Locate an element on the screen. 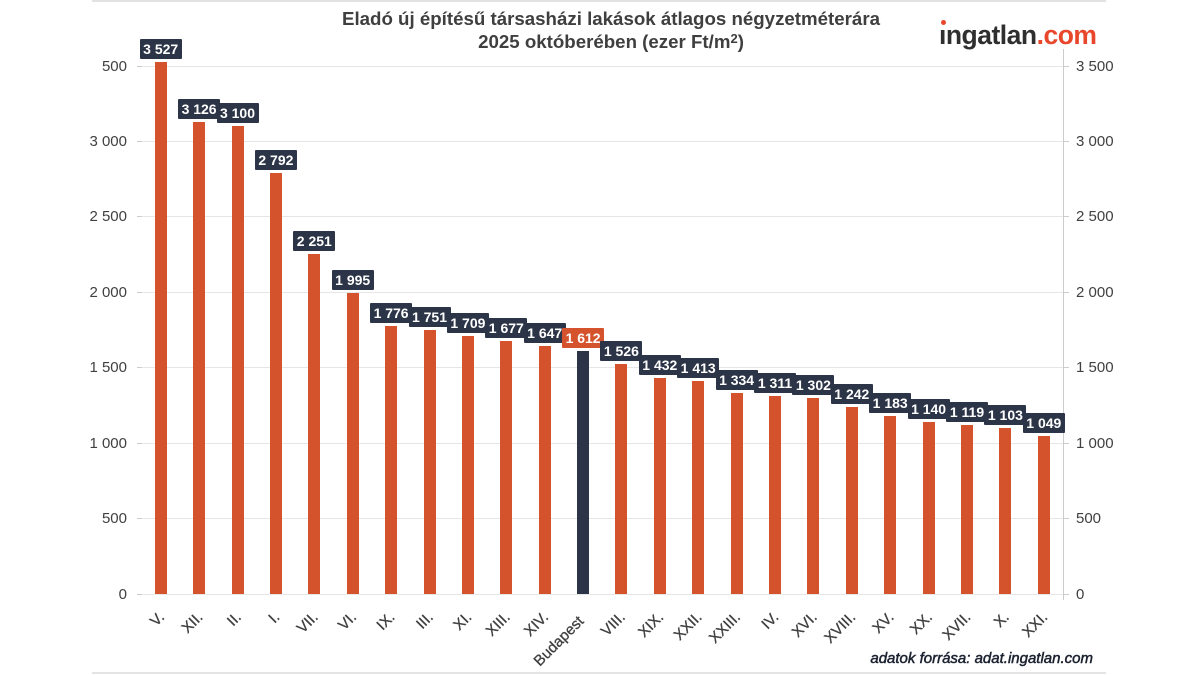 Image resolution: width=1200 pixels, height=675 pixels. svg-text: I. is located at coordinates (274, 618).